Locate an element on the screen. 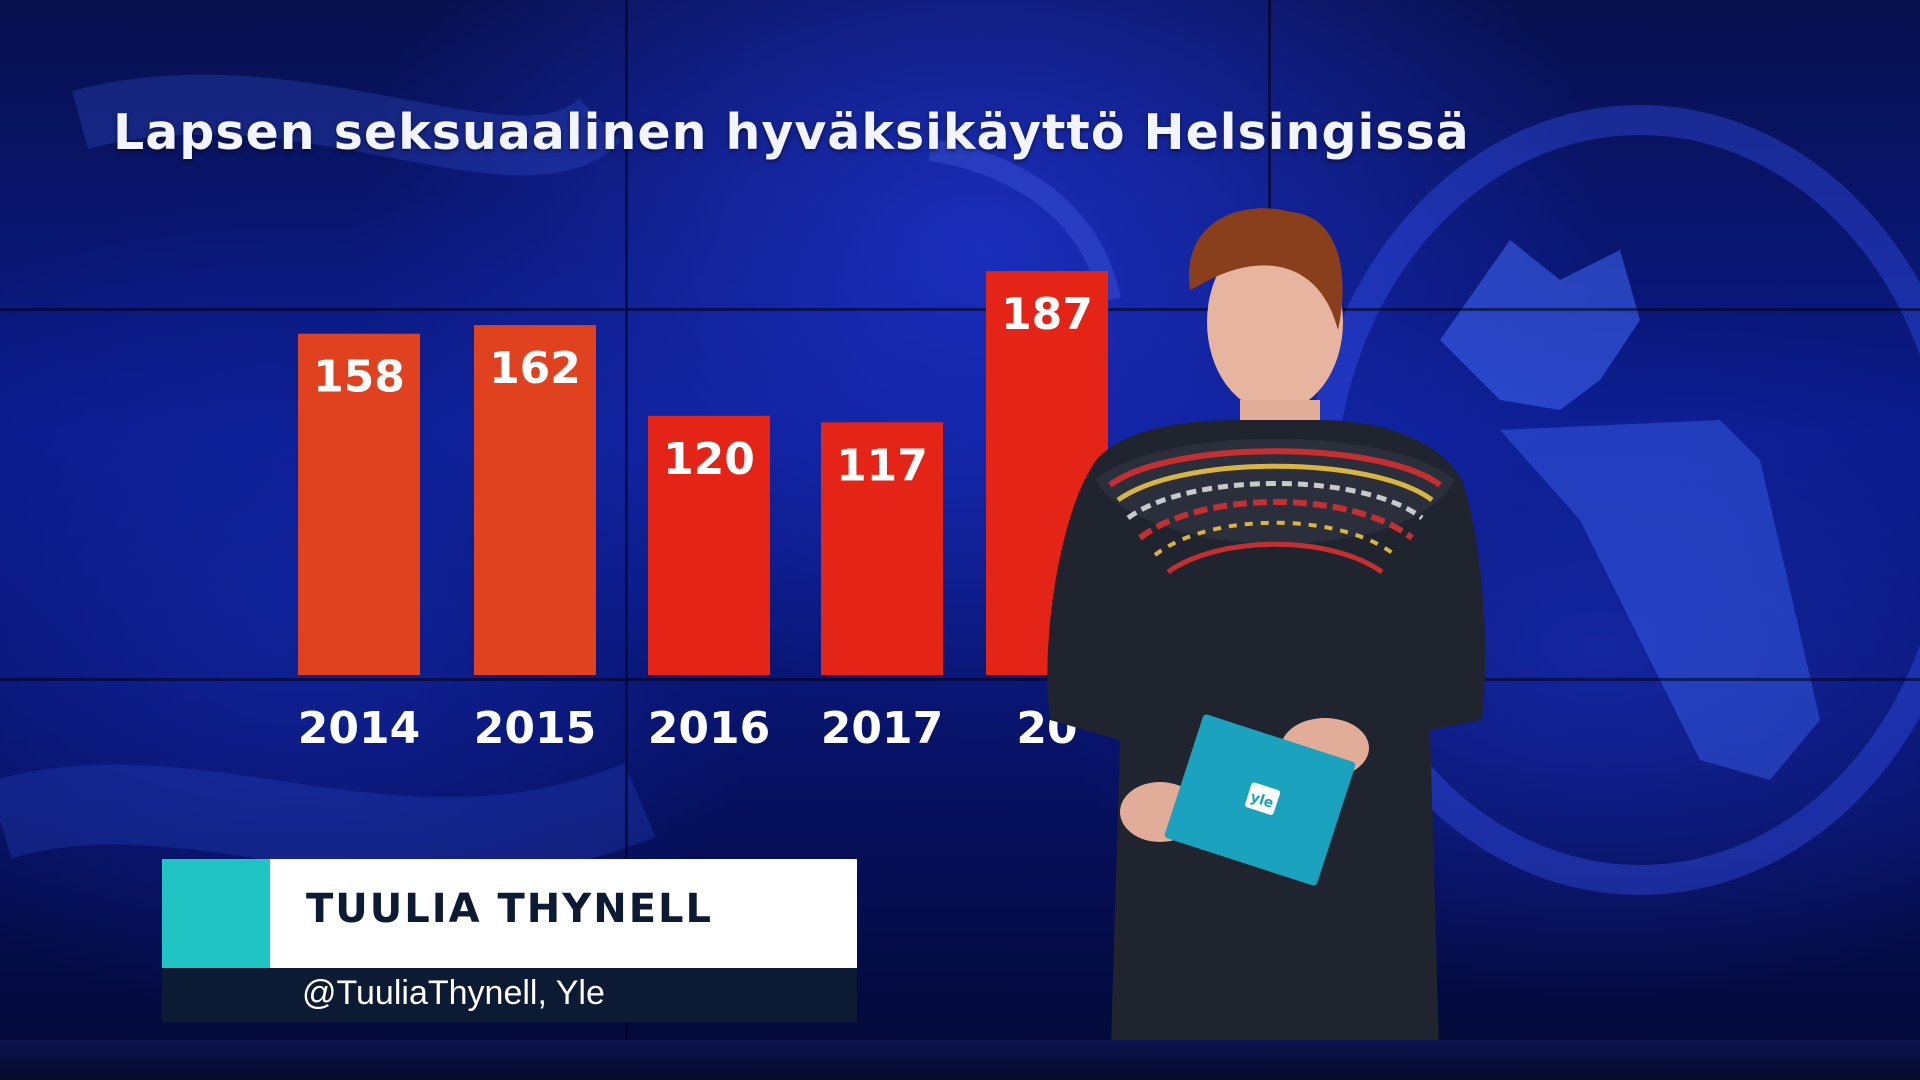 The image size is (1920, 1080). presenter-name: TUULIA THYNELL is located at coordinates (510, 909).